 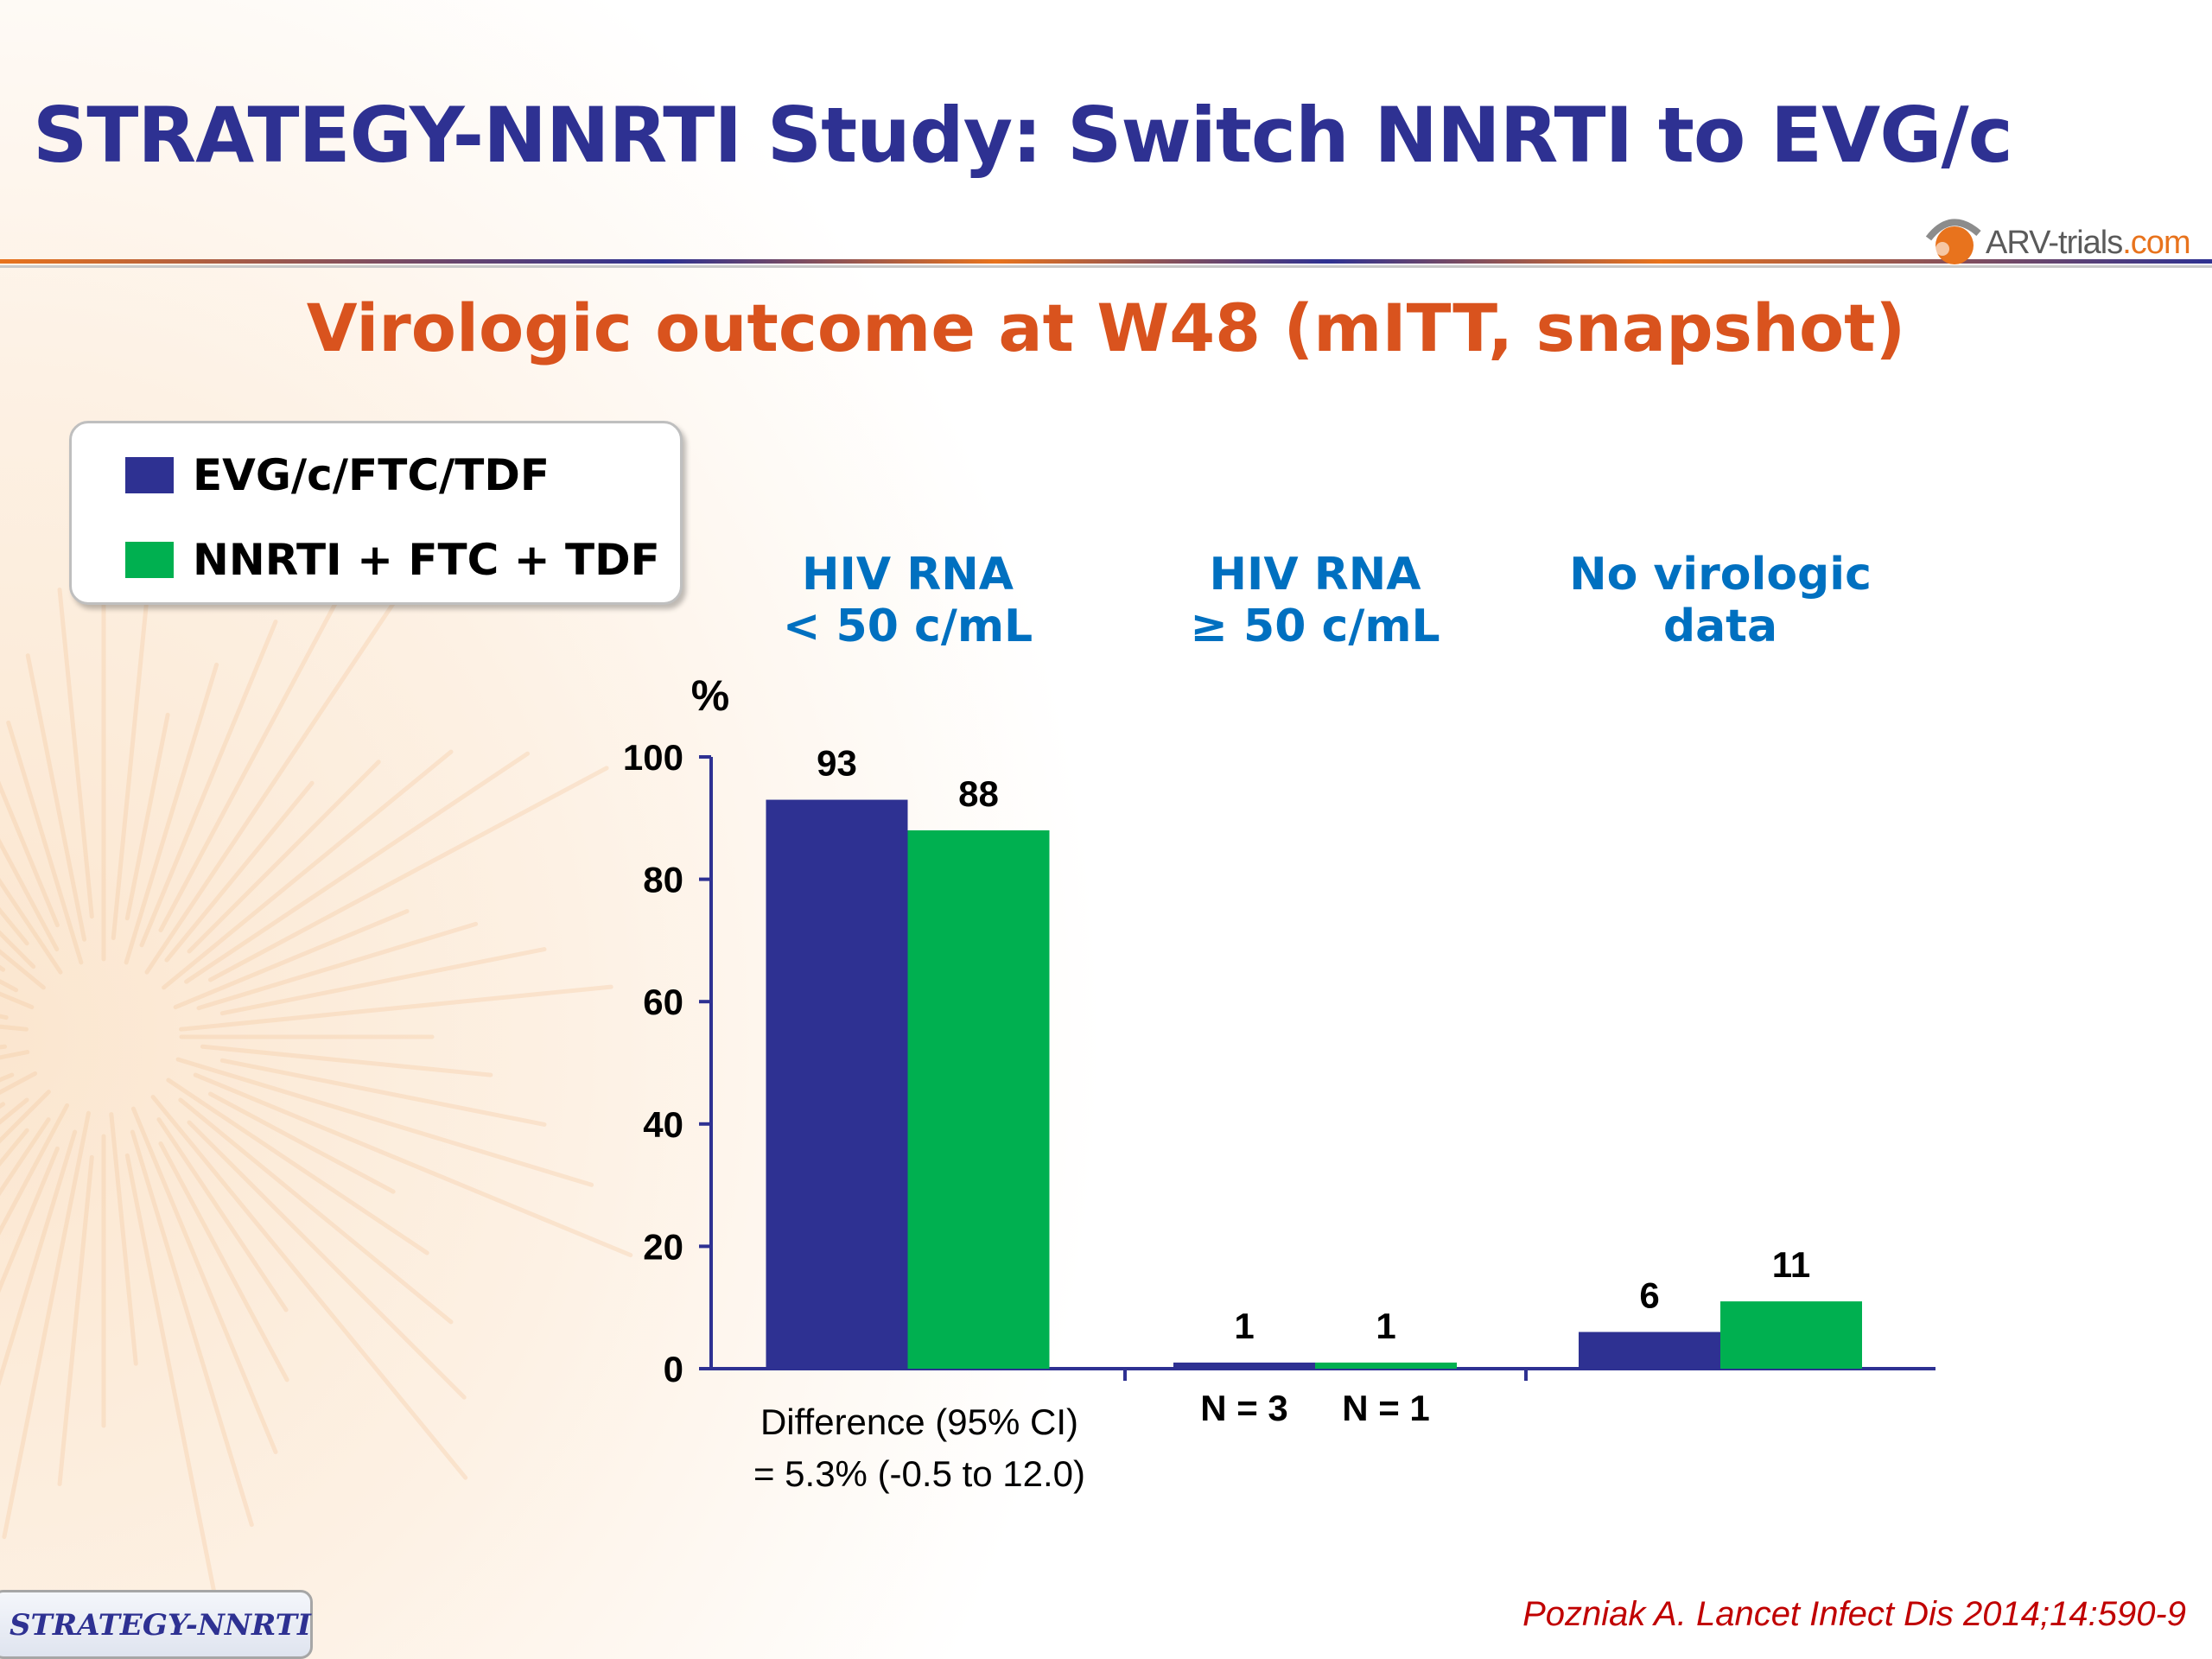 What do you see at coordinates (710, 695) in the screenshot?
I see `y-axis-label: %` at bounding box center [710, 695].